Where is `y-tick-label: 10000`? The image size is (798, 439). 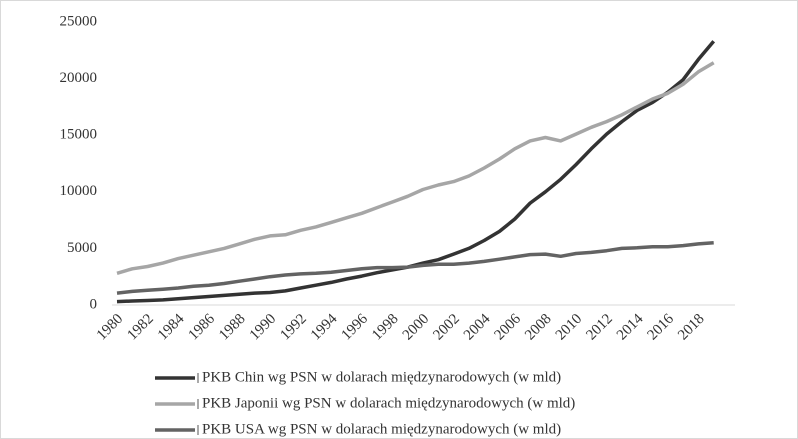
y-tick-label: 10000 is located at coordinates (79, 191).